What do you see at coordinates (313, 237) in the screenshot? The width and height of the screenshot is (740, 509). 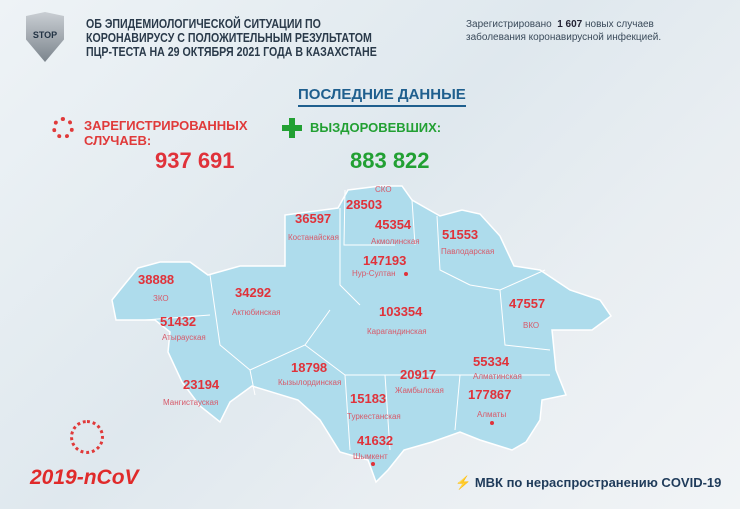 I see `region-name: Костанайская` at bounding box center [313, 237].